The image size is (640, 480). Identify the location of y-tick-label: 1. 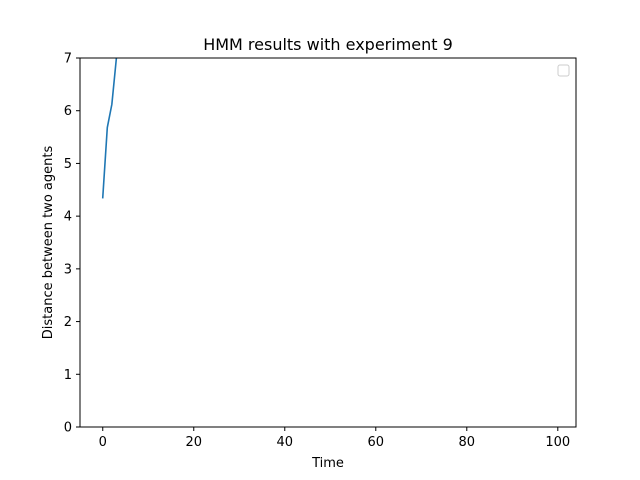
(68, 375).